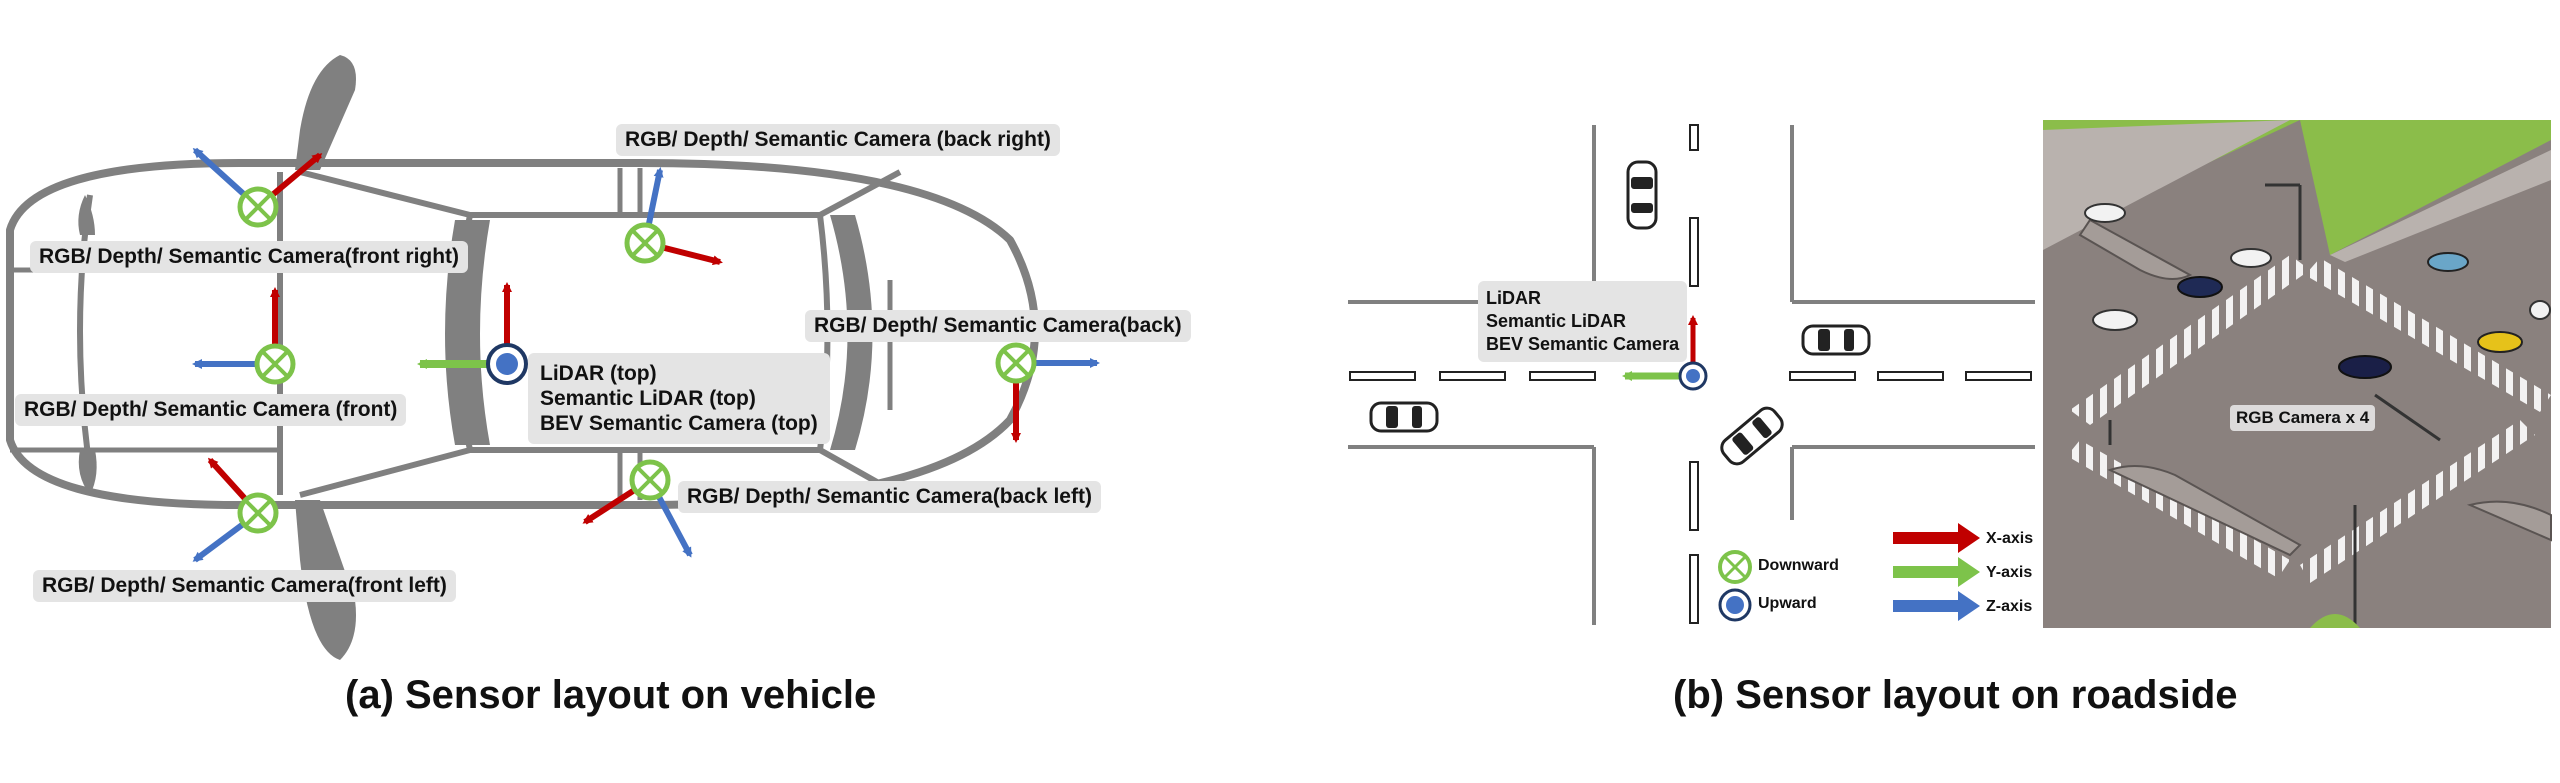 This screenshot has width=2560, height=783. What do you see at coordinates (211, 410) in the screenshot?
I see `label-front: RGB/ Depth/ Semantic Camera (front)` at bounding box center [211, 410].